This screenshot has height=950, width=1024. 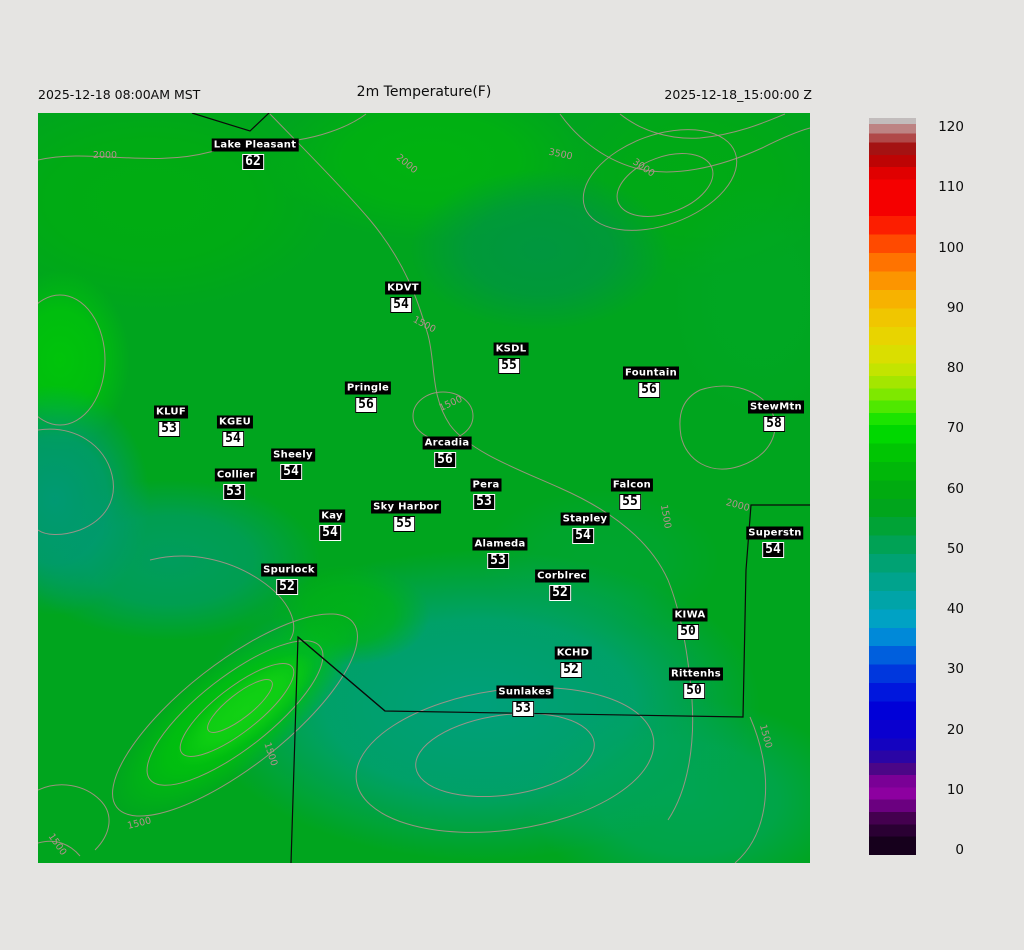 What do you see at coordinates (424, 92) in the screenshot?
I see `plot-title: 2m Temperature(F)` at bounding box center [424, 92].